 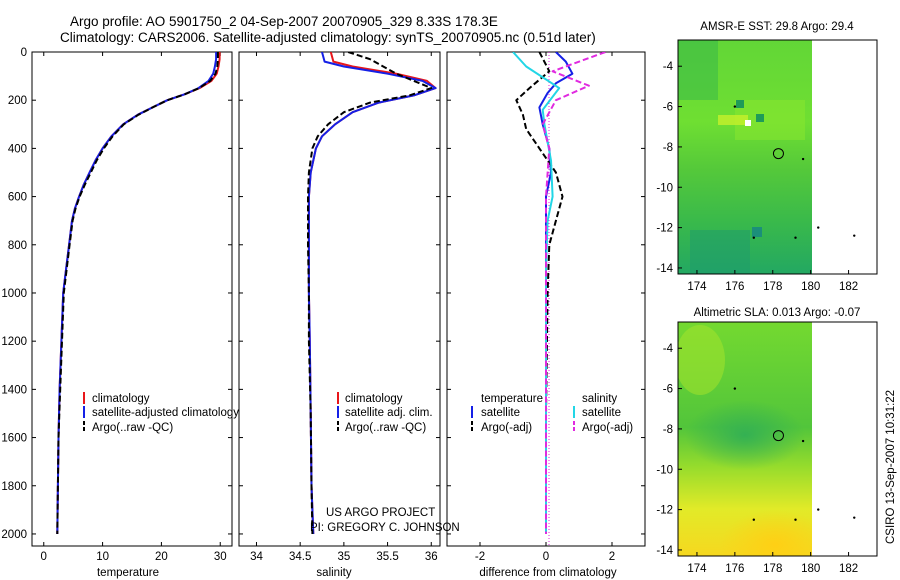 What do you see at coordinates (431, 557) in the screenshot?
I see `x-tick-label: 36` at bounding box center [431, 557].